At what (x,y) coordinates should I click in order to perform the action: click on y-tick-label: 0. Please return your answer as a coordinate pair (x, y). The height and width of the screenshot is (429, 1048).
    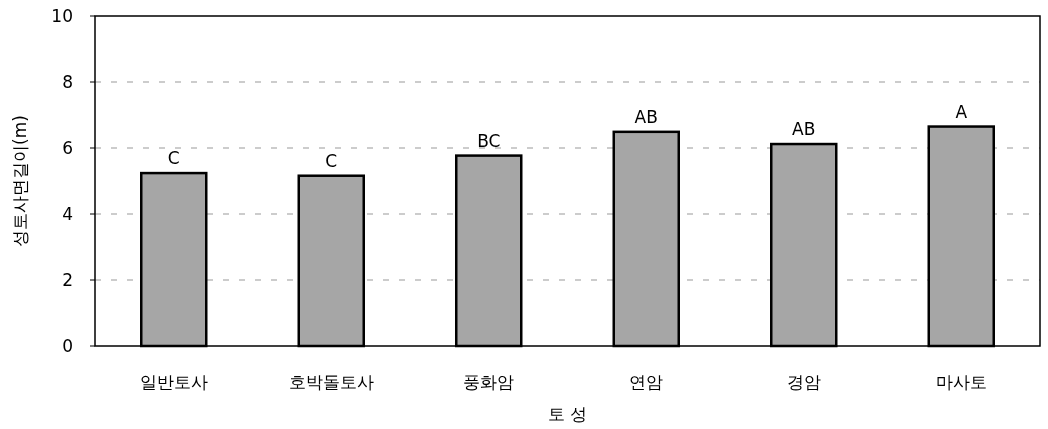
    Looking at the image, I should click on (67, 346).